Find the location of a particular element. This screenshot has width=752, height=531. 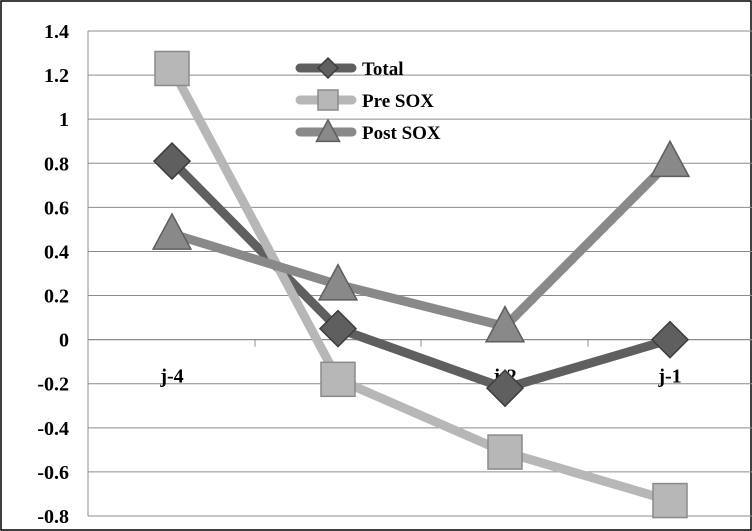

legend-label: Total is located at coordinates (383, 69).